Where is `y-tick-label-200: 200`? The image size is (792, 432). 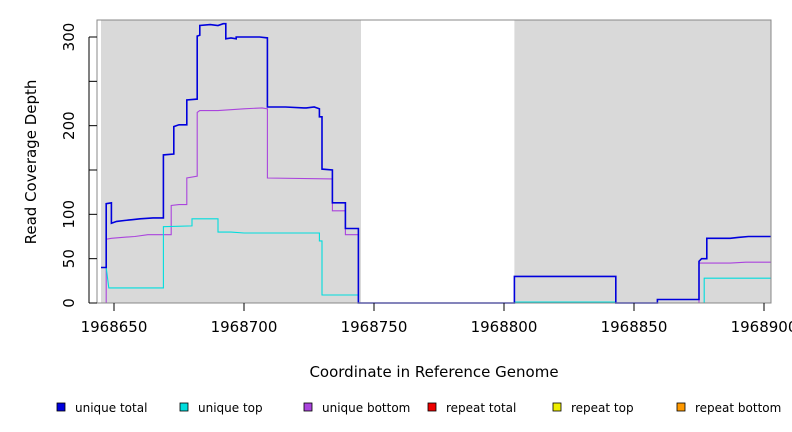
y-tick-label-200: 200 is located at coordinates (69, 125).